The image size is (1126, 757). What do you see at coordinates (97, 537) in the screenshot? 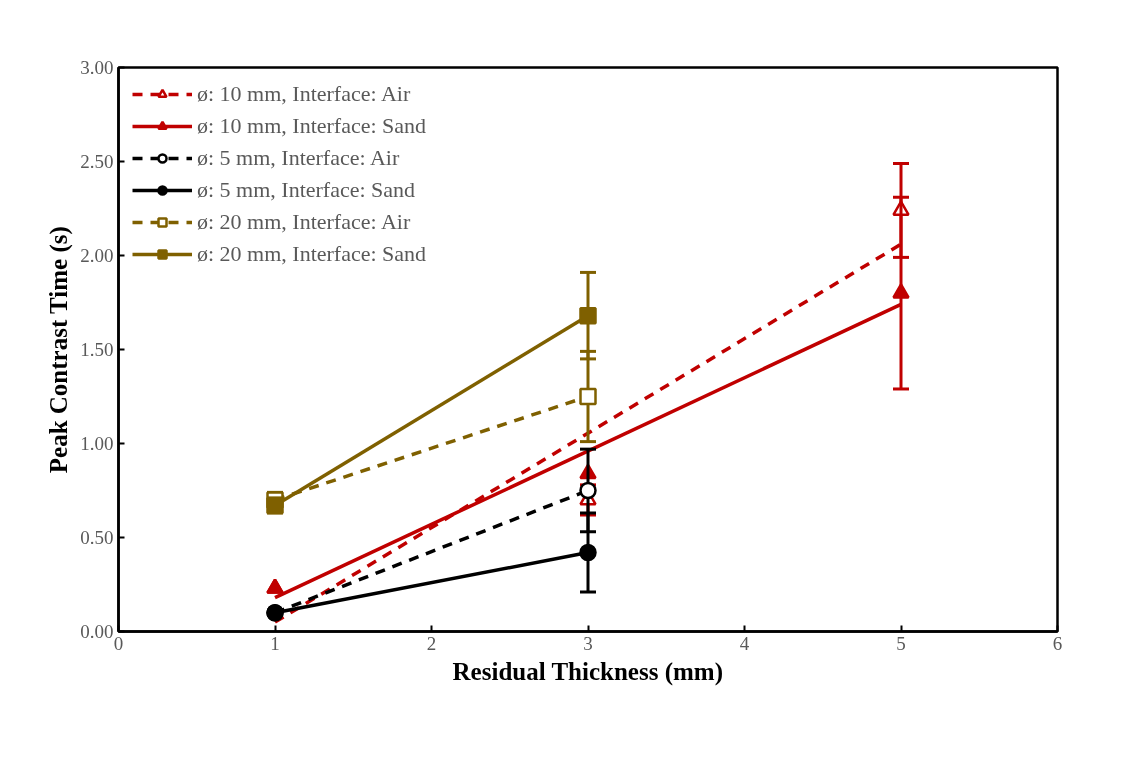
I see `y-tick-label: 0.50` at bounding box center [97, 537].